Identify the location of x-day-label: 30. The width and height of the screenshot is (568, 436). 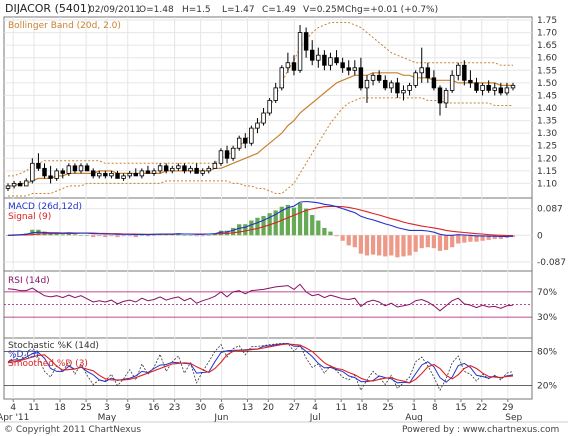
(201, 408).